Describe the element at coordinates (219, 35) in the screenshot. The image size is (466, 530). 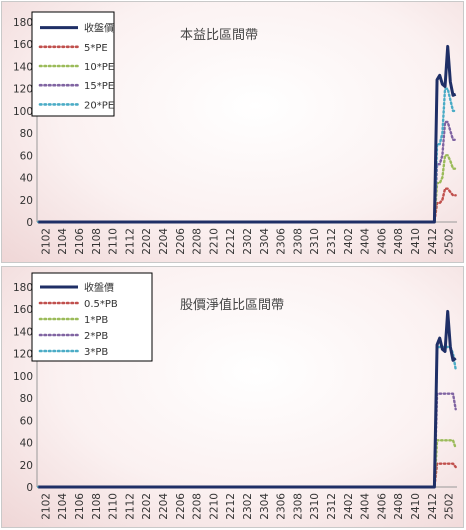
I see `chart-title: 本益比區間帶` at that location.